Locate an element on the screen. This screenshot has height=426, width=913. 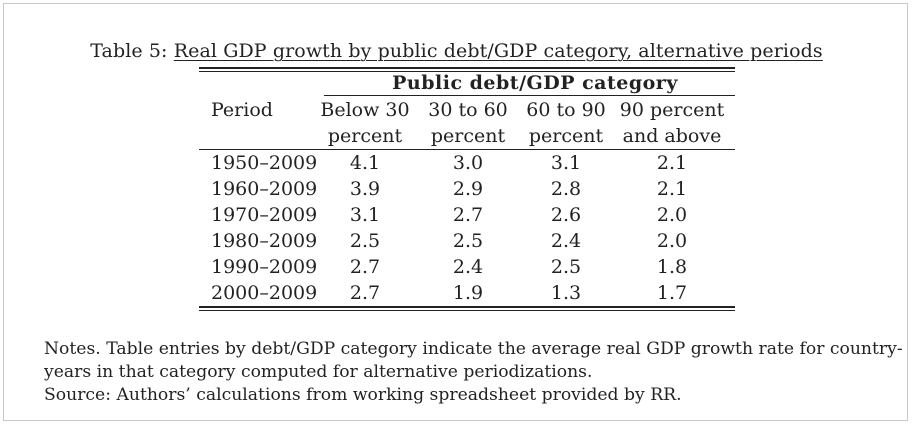
column-header-below30-line2: percent is located at coordinates (365, 136).